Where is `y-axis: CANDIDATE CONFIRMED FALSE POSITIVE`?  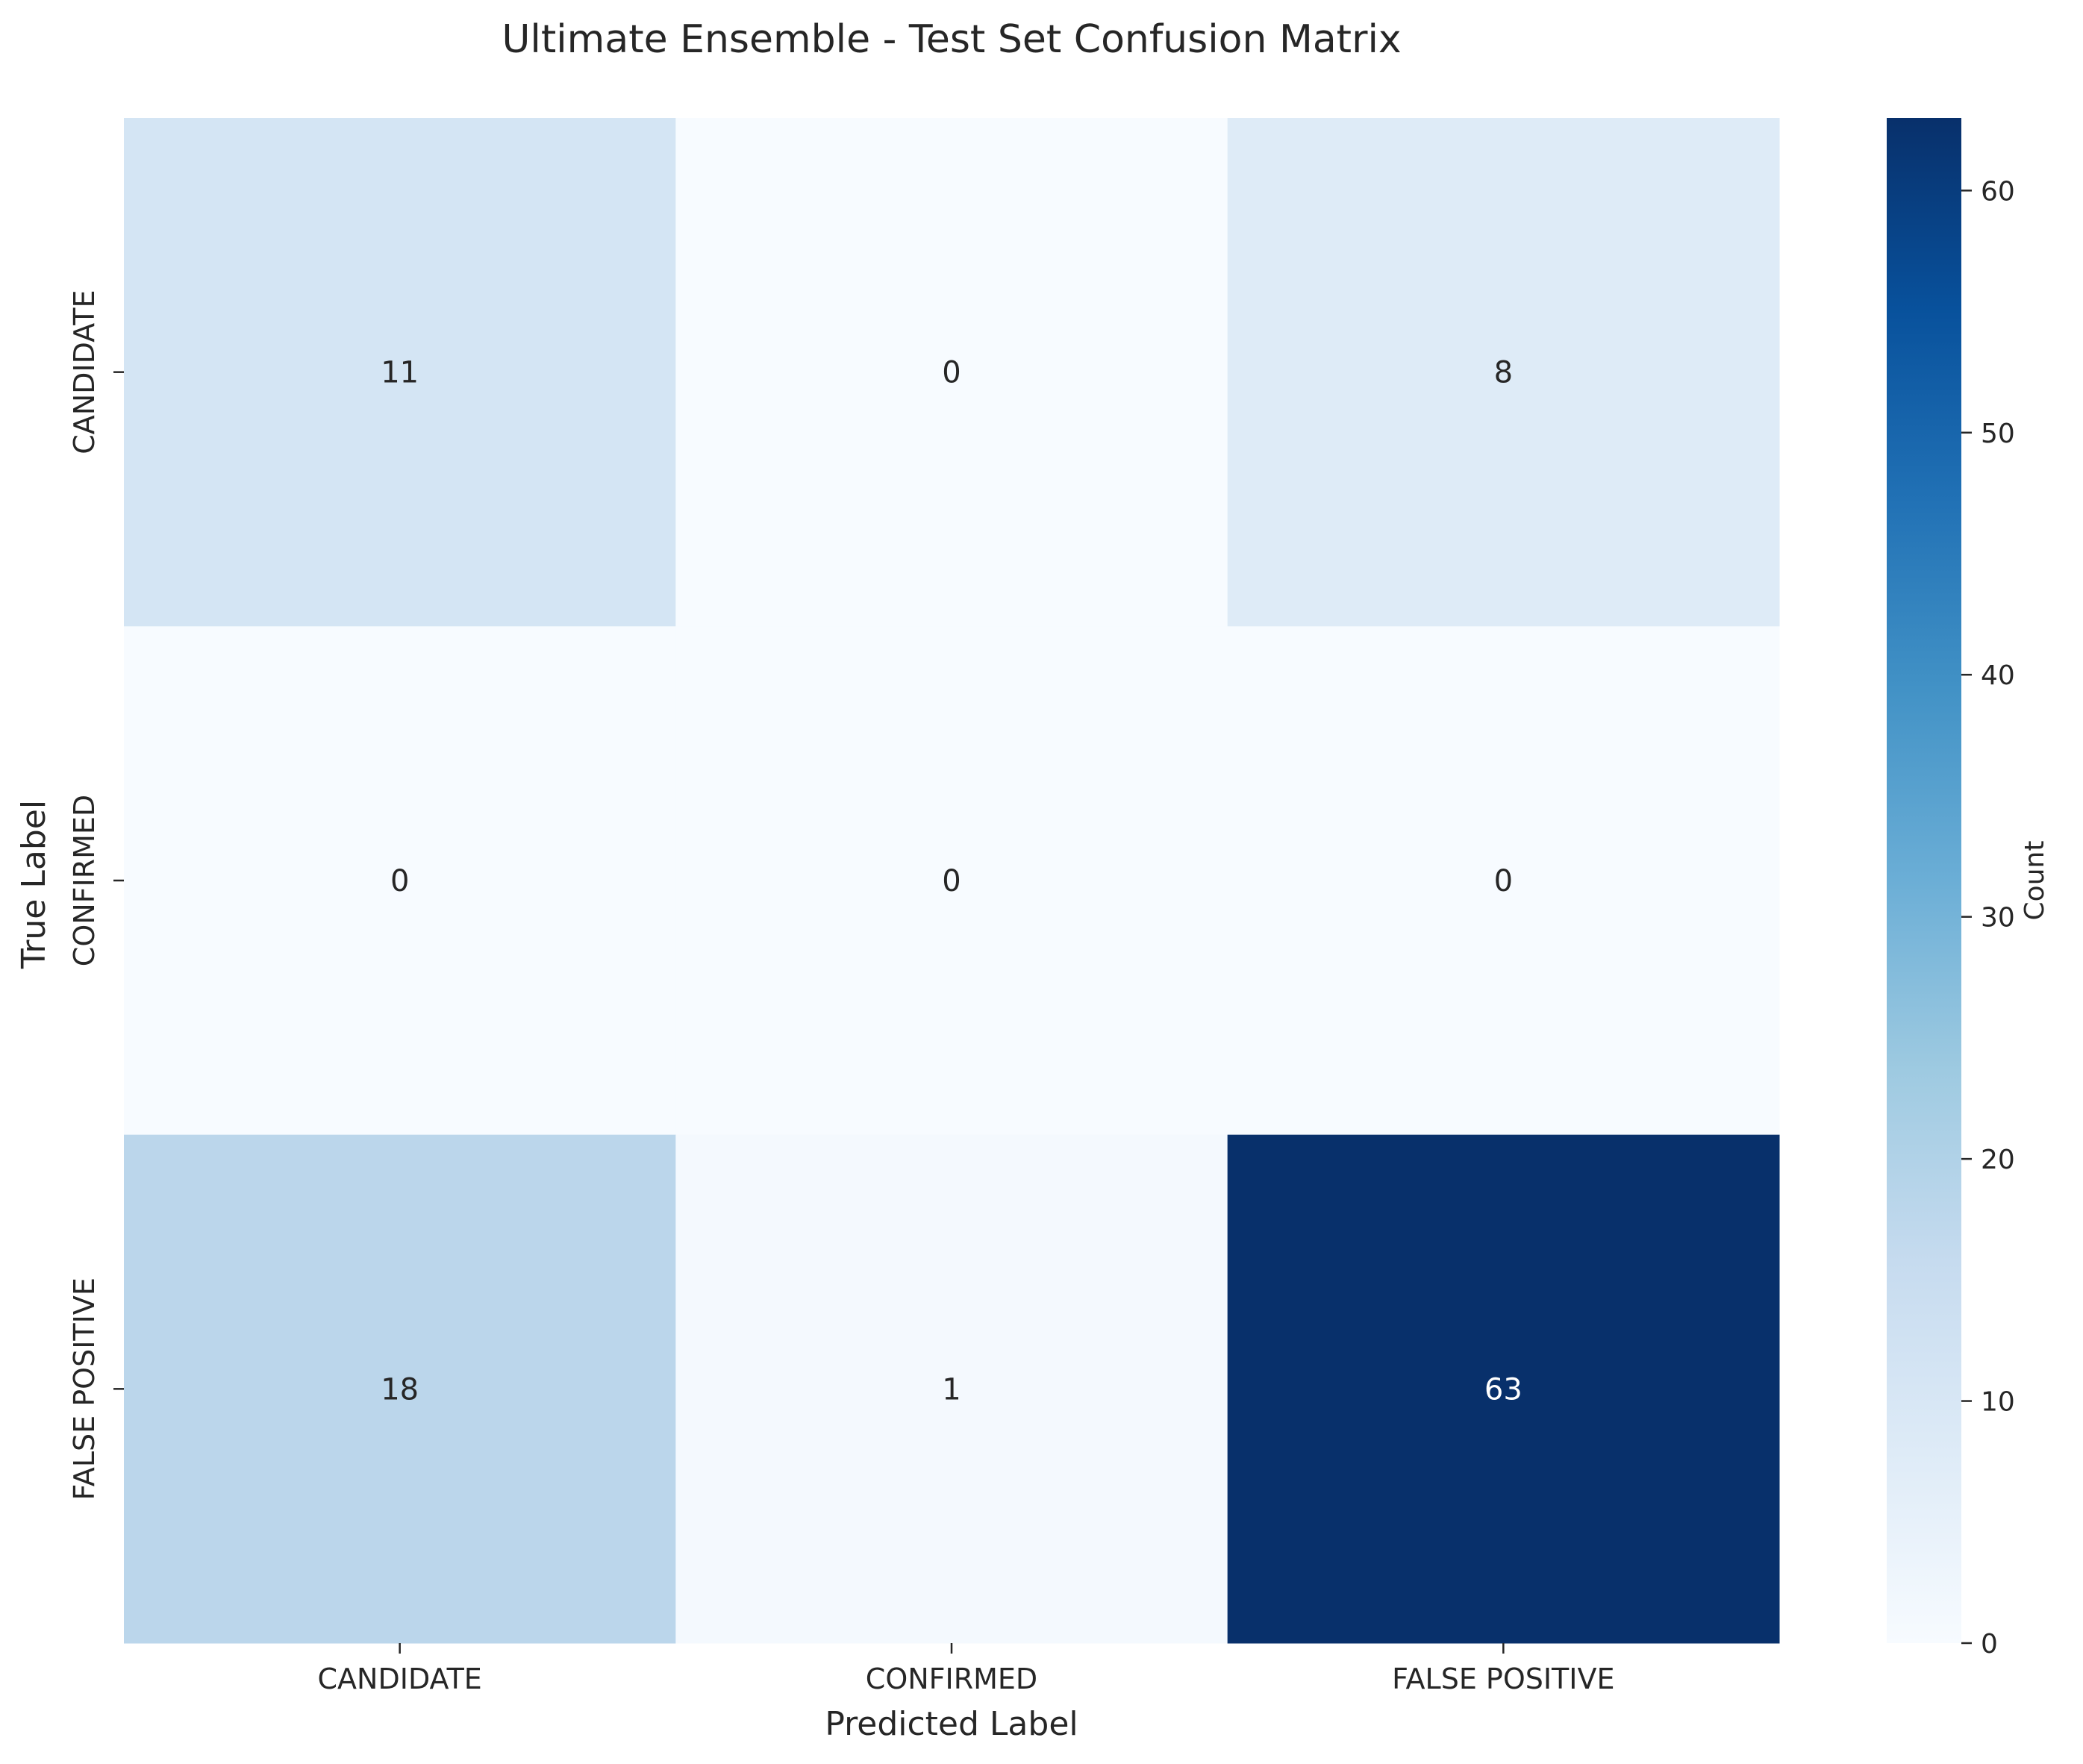
y-axis: CANDIDATE CONFIRMED FALSE POSITIVE is located at coordinates (96, 895).